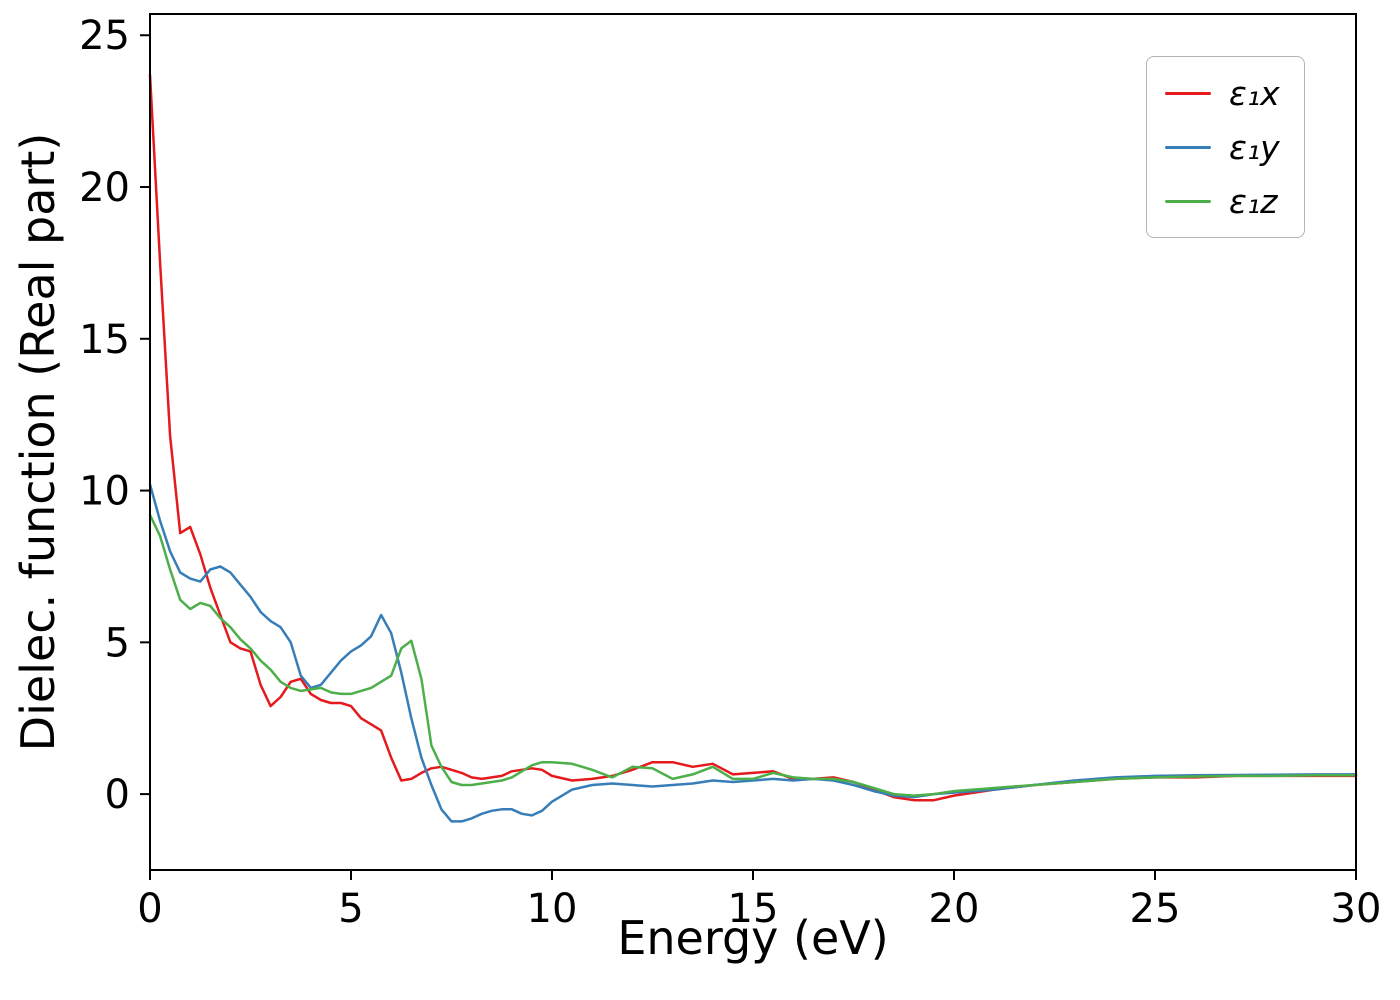  What do you see at coordinates (350, 909) in the screenshot?
I see `x-tick-label: 5` at bounding box center [350, 909].